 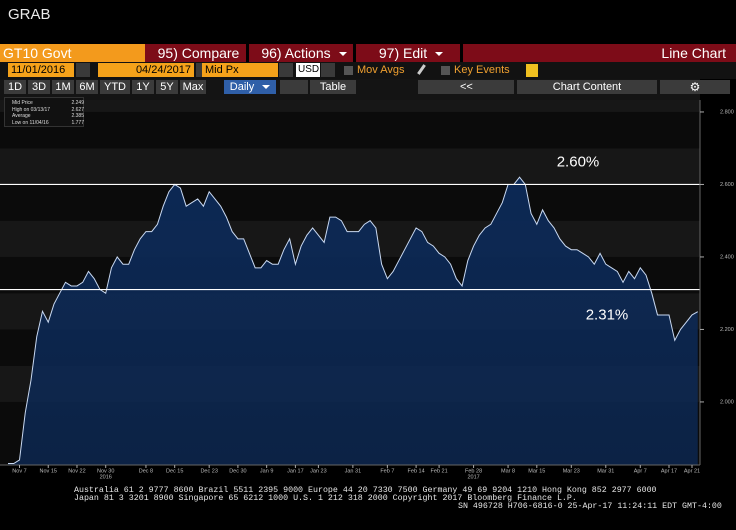 I want to click on annotation-label: 2.60%, so click(x=578, y=161).